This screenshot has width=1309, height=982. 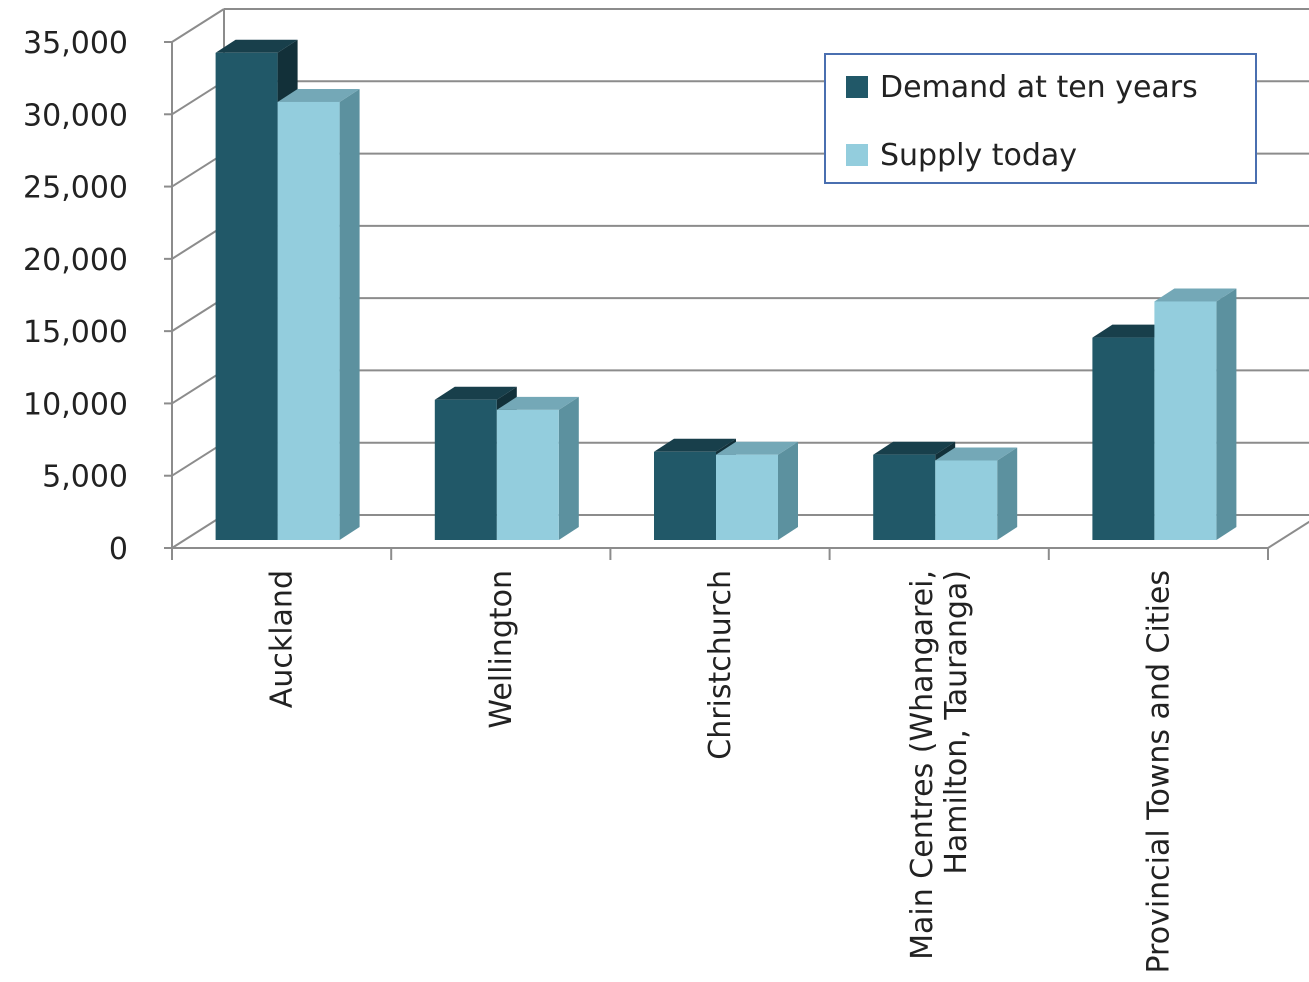 What do you see at coordinates (75, 115) in the screenshot?
I see `y-tick-label: 30,000` at bounding box center [75, 115].